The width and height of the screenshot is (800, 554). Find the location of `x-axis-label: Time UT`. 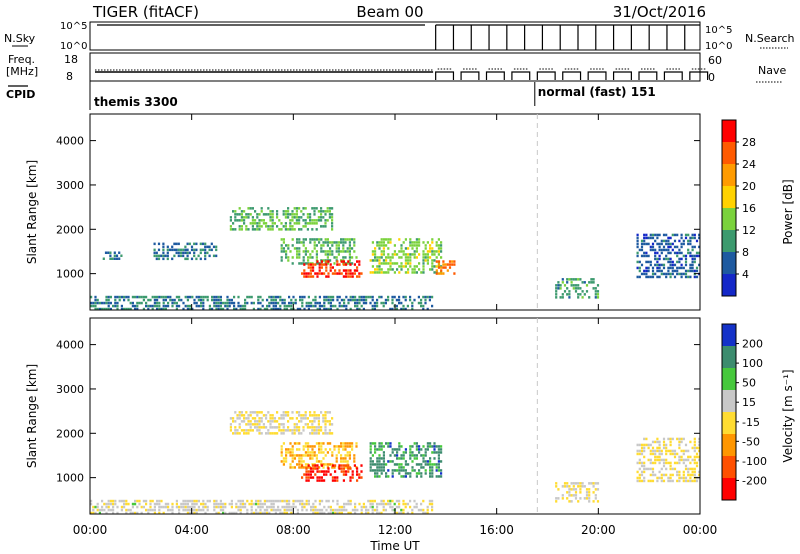

x-axis-label: Time UT is located at coordinates (394, 546).